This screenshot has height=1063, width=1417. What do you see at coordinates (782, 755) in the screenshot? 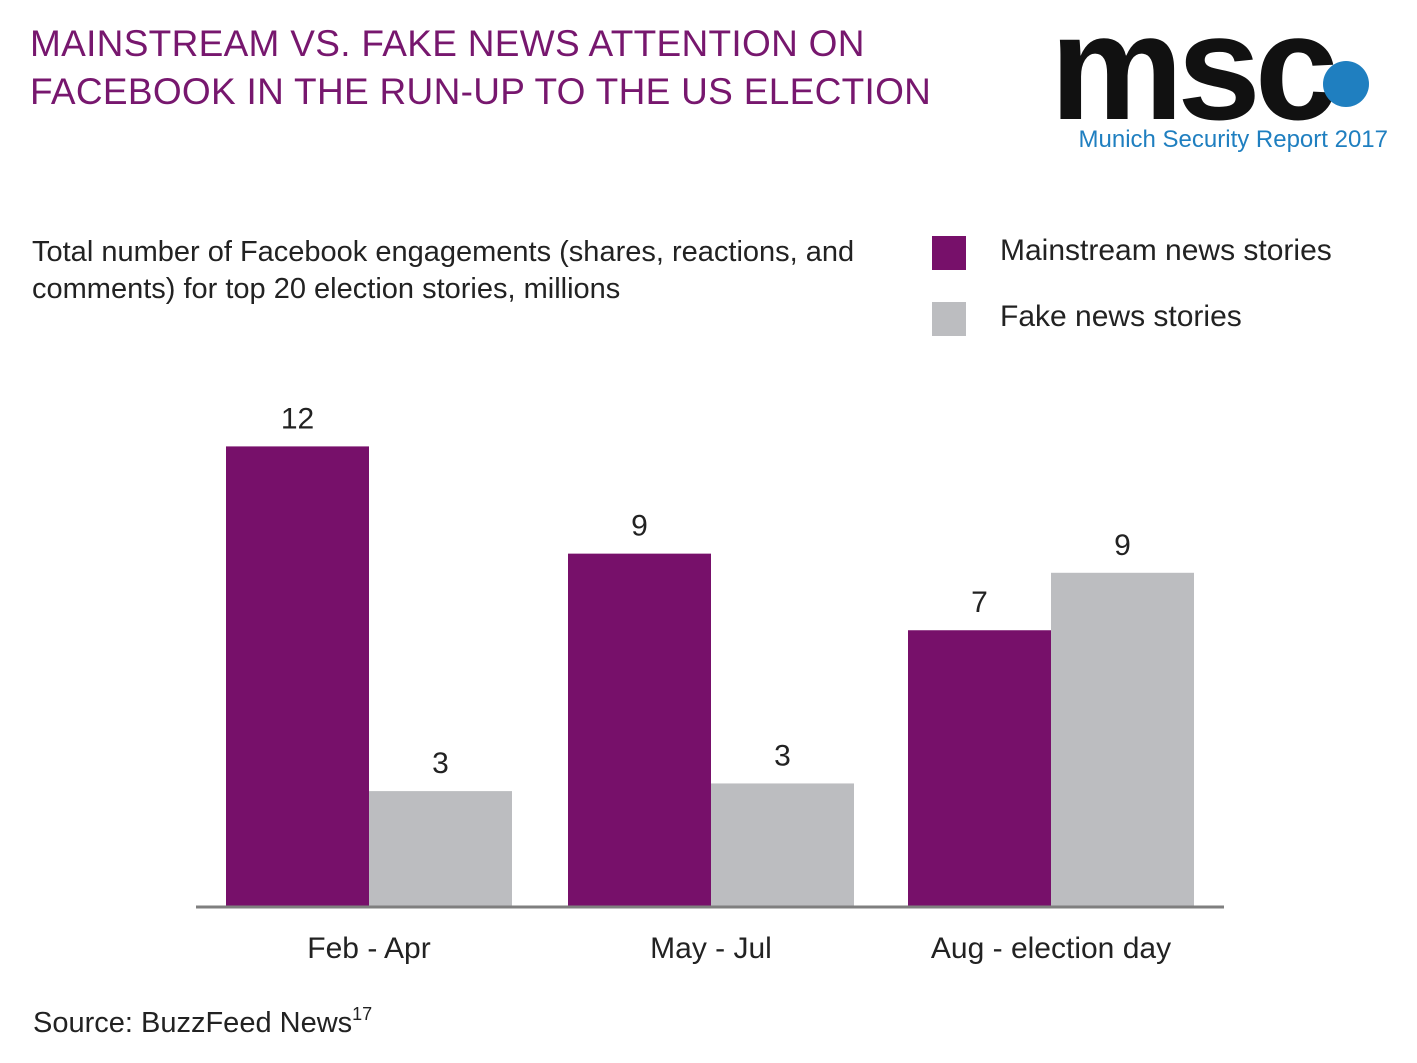
I see `data-label-fake-2: 3` at bounding box center [782, 755].